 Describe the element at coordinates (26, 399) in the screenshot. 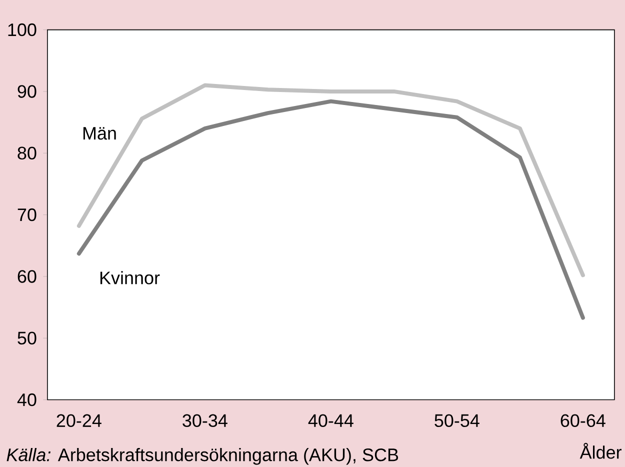

I see `y-tick-label: 40` at that location.